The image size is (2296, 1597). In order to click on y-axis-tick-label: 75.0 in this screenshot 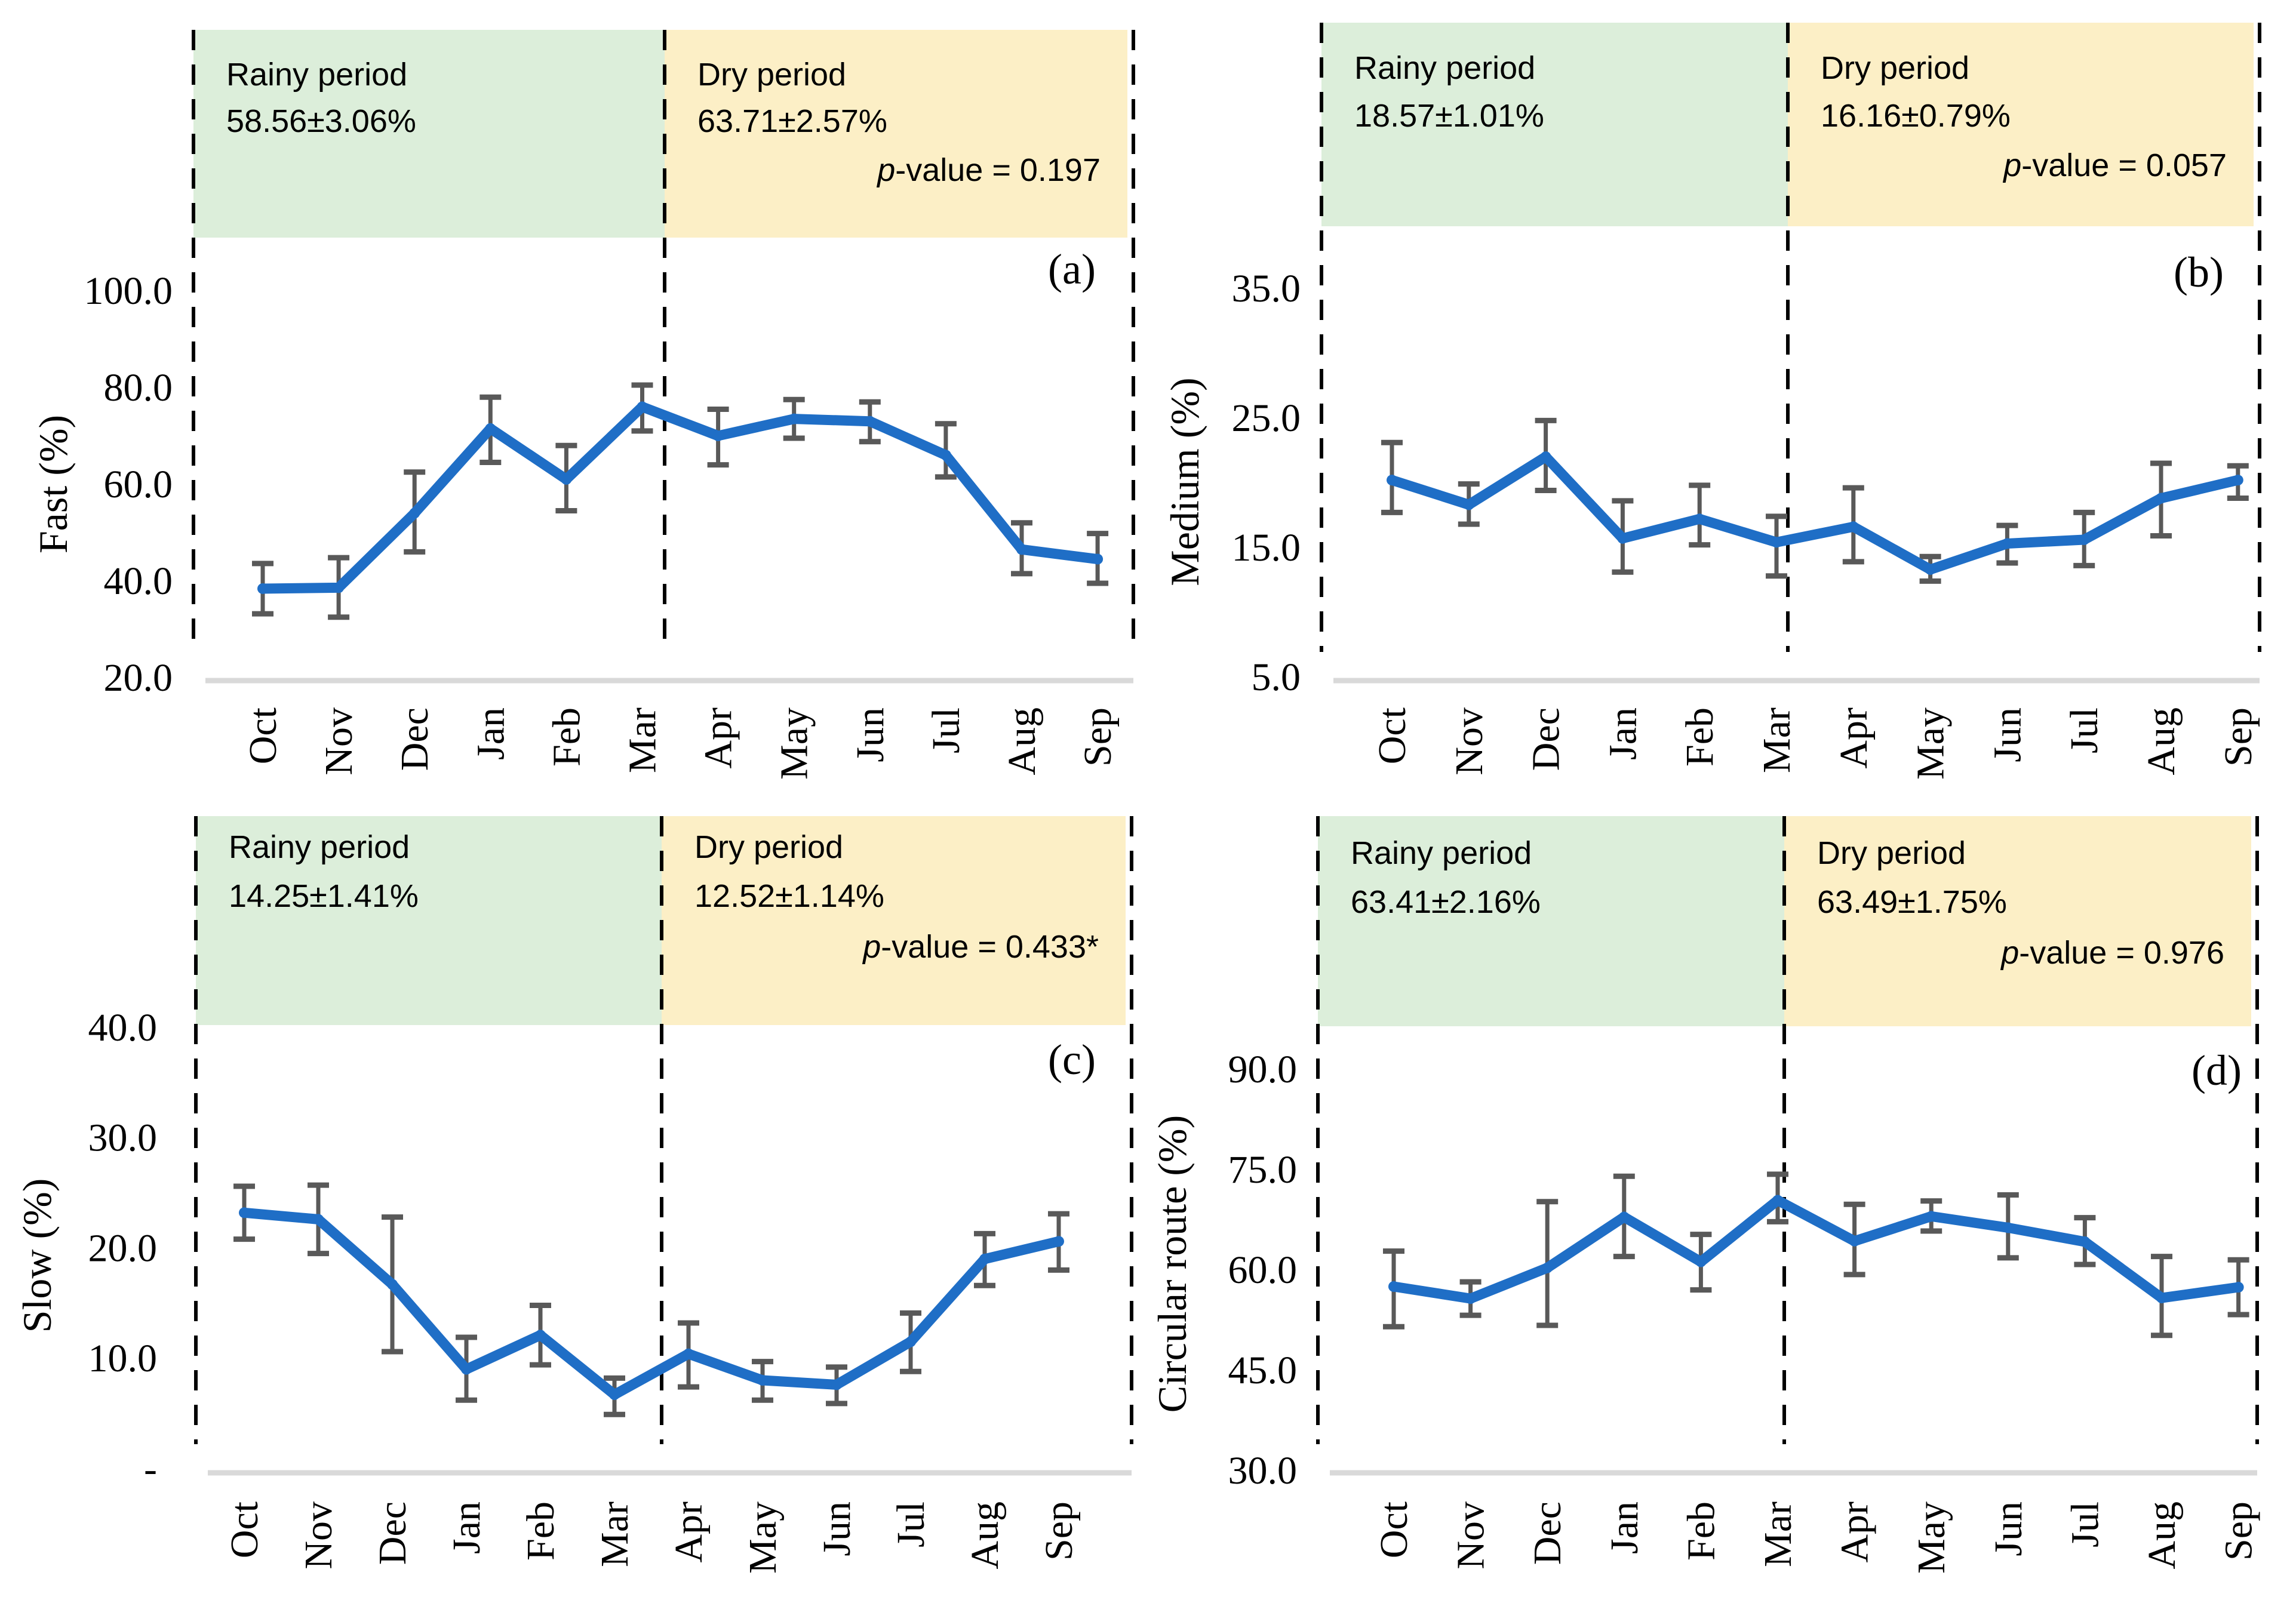, I will do `click(1263, 1170)`.